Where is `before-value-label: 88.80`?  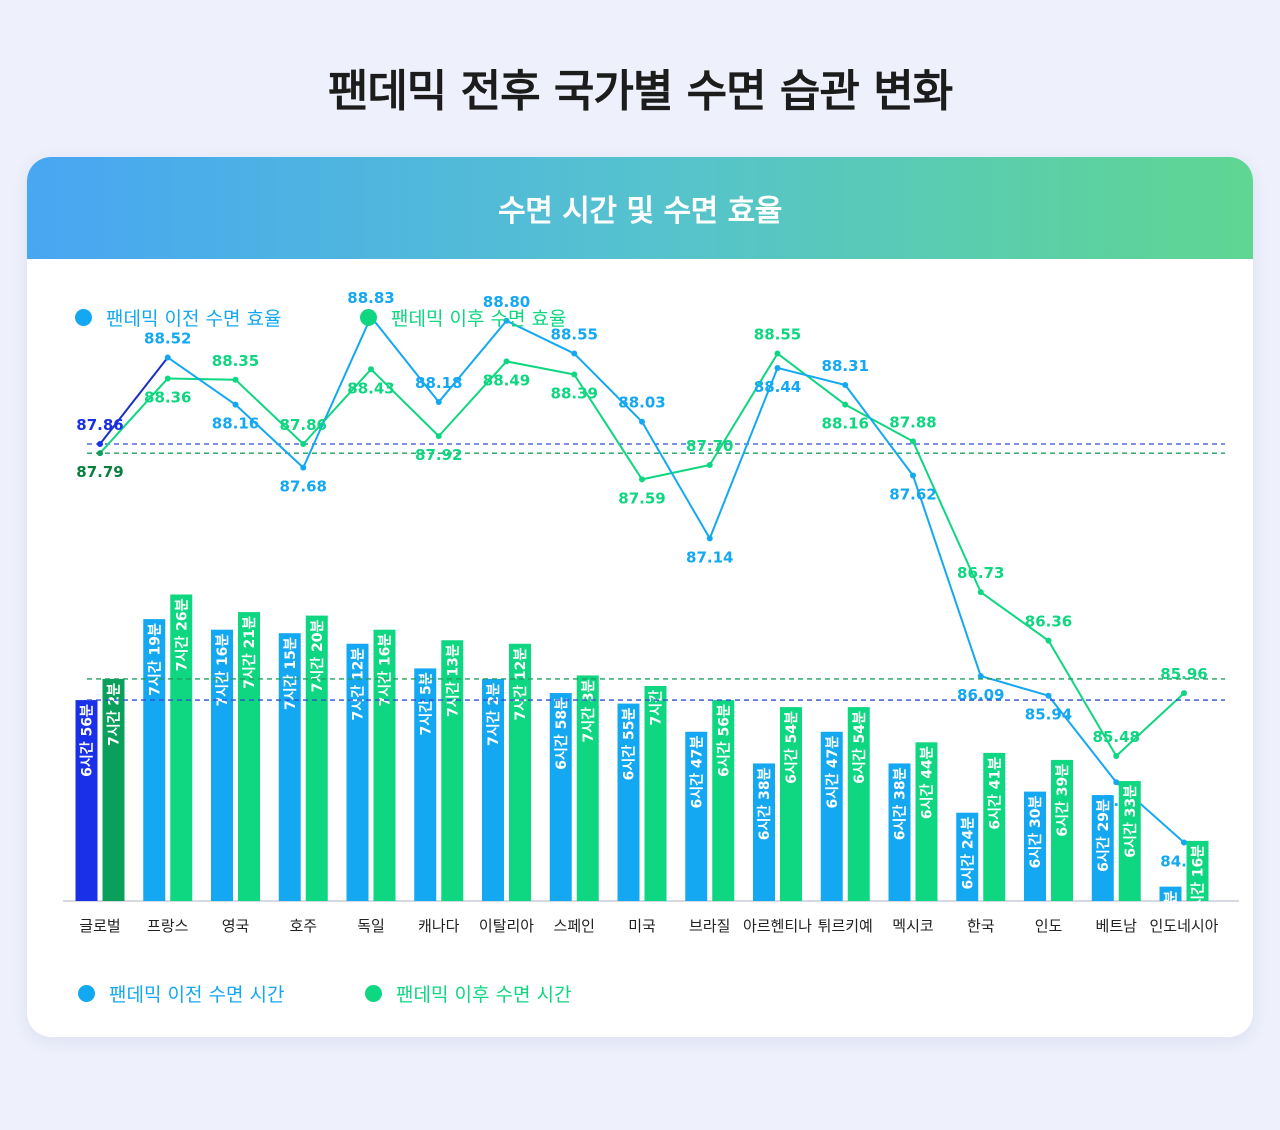 before-value-label: 88.80 is located at coordinates (506, 302).